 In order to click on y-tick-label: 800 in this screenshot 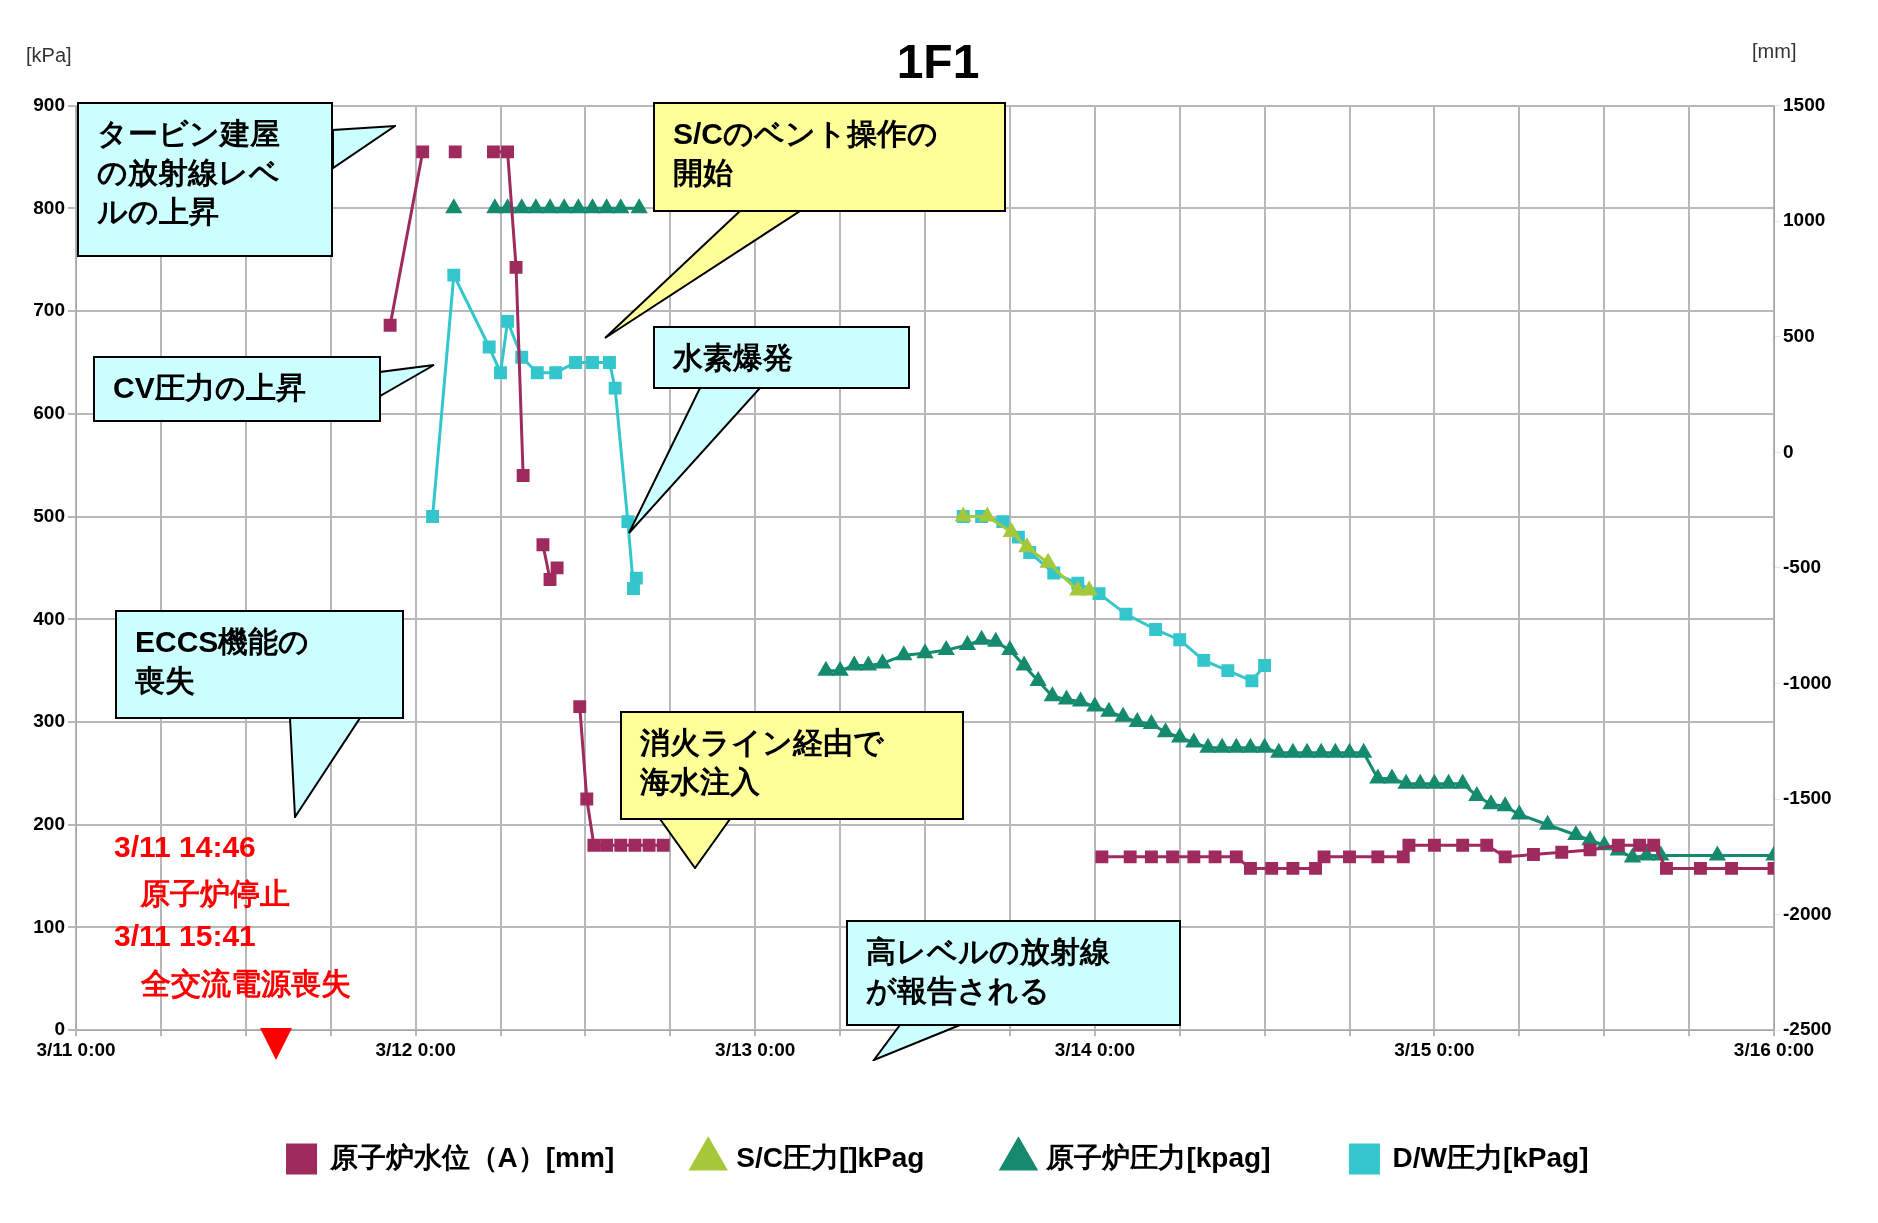, I will do `click(49, 207)`.